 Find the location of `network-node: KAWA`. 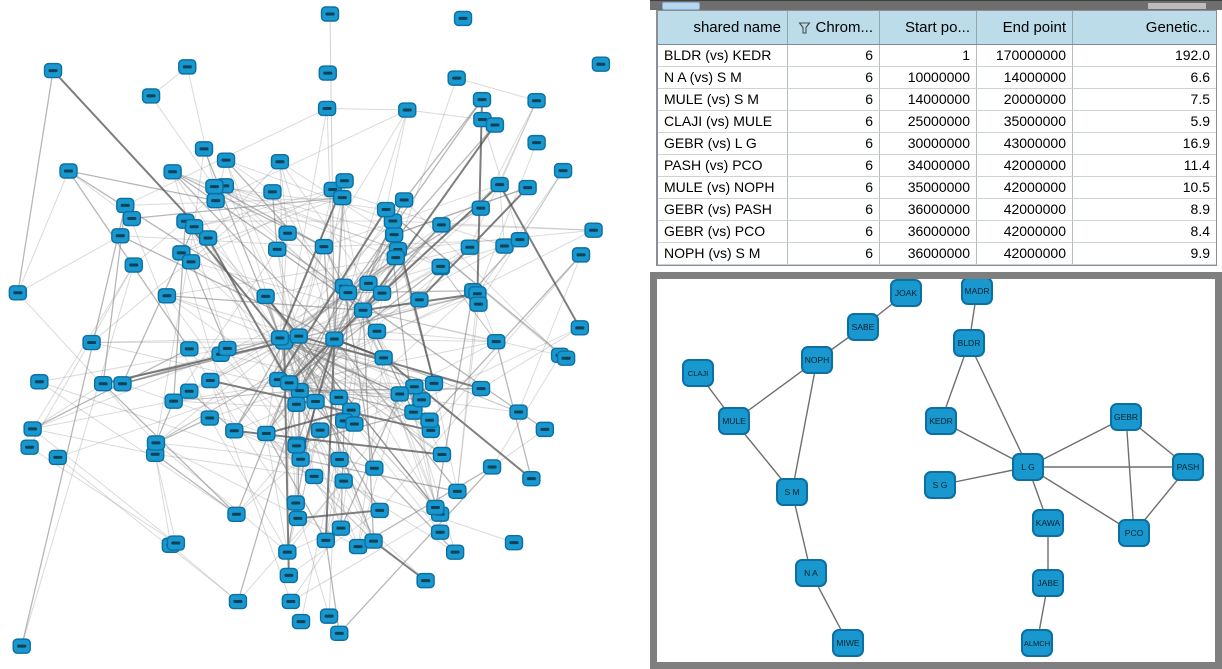

network-node: KAWA is located at coordinates (1048, 523).